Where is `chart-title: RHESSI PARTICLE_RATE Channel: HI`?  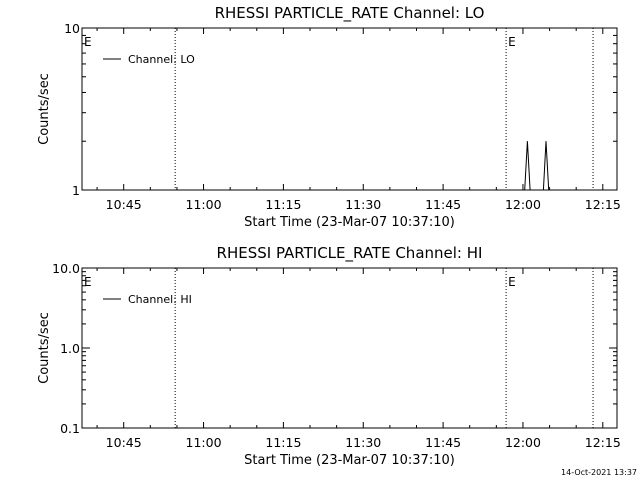
chart-title: RHESSI PARTICLE_RATE Channel: HI is located at coordinates (350, 253).